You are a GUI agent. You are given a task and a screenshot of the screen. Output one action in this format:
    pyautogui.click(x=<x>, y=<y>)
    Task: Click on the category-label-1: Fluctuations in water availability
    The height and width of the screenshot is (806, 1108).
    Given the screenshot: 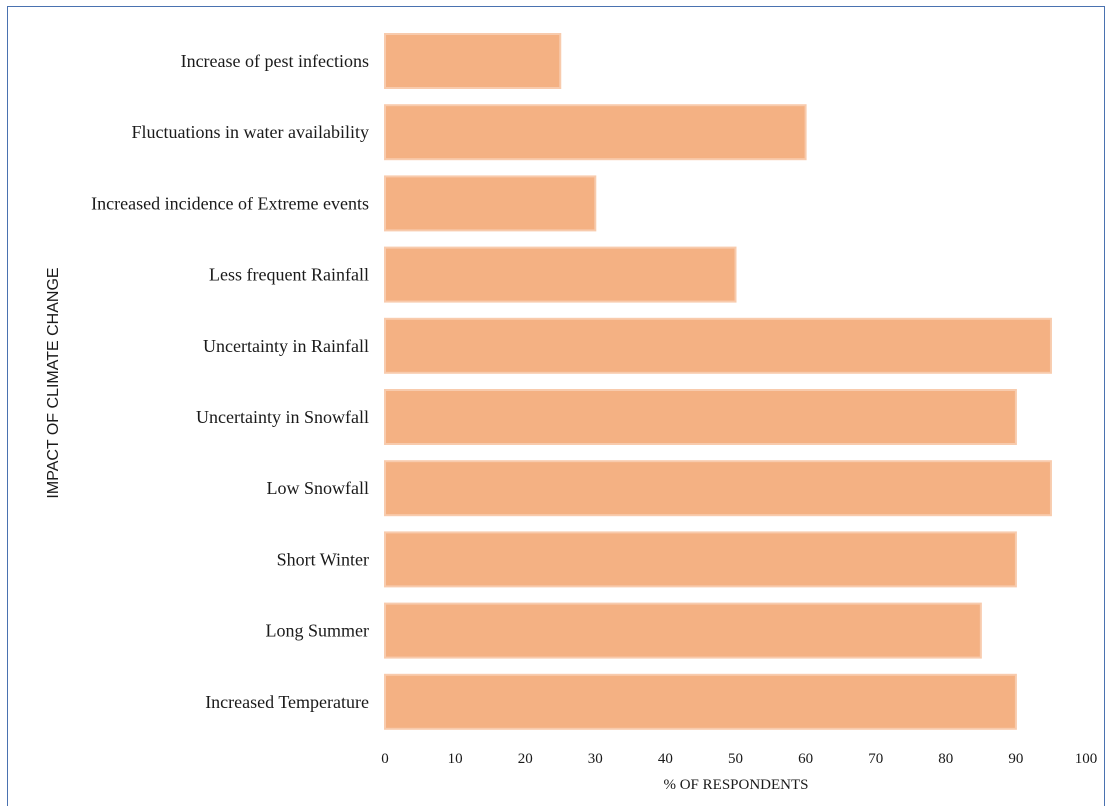 What is the action you would take?
    pyautogui.click(x=250, y=132)
    